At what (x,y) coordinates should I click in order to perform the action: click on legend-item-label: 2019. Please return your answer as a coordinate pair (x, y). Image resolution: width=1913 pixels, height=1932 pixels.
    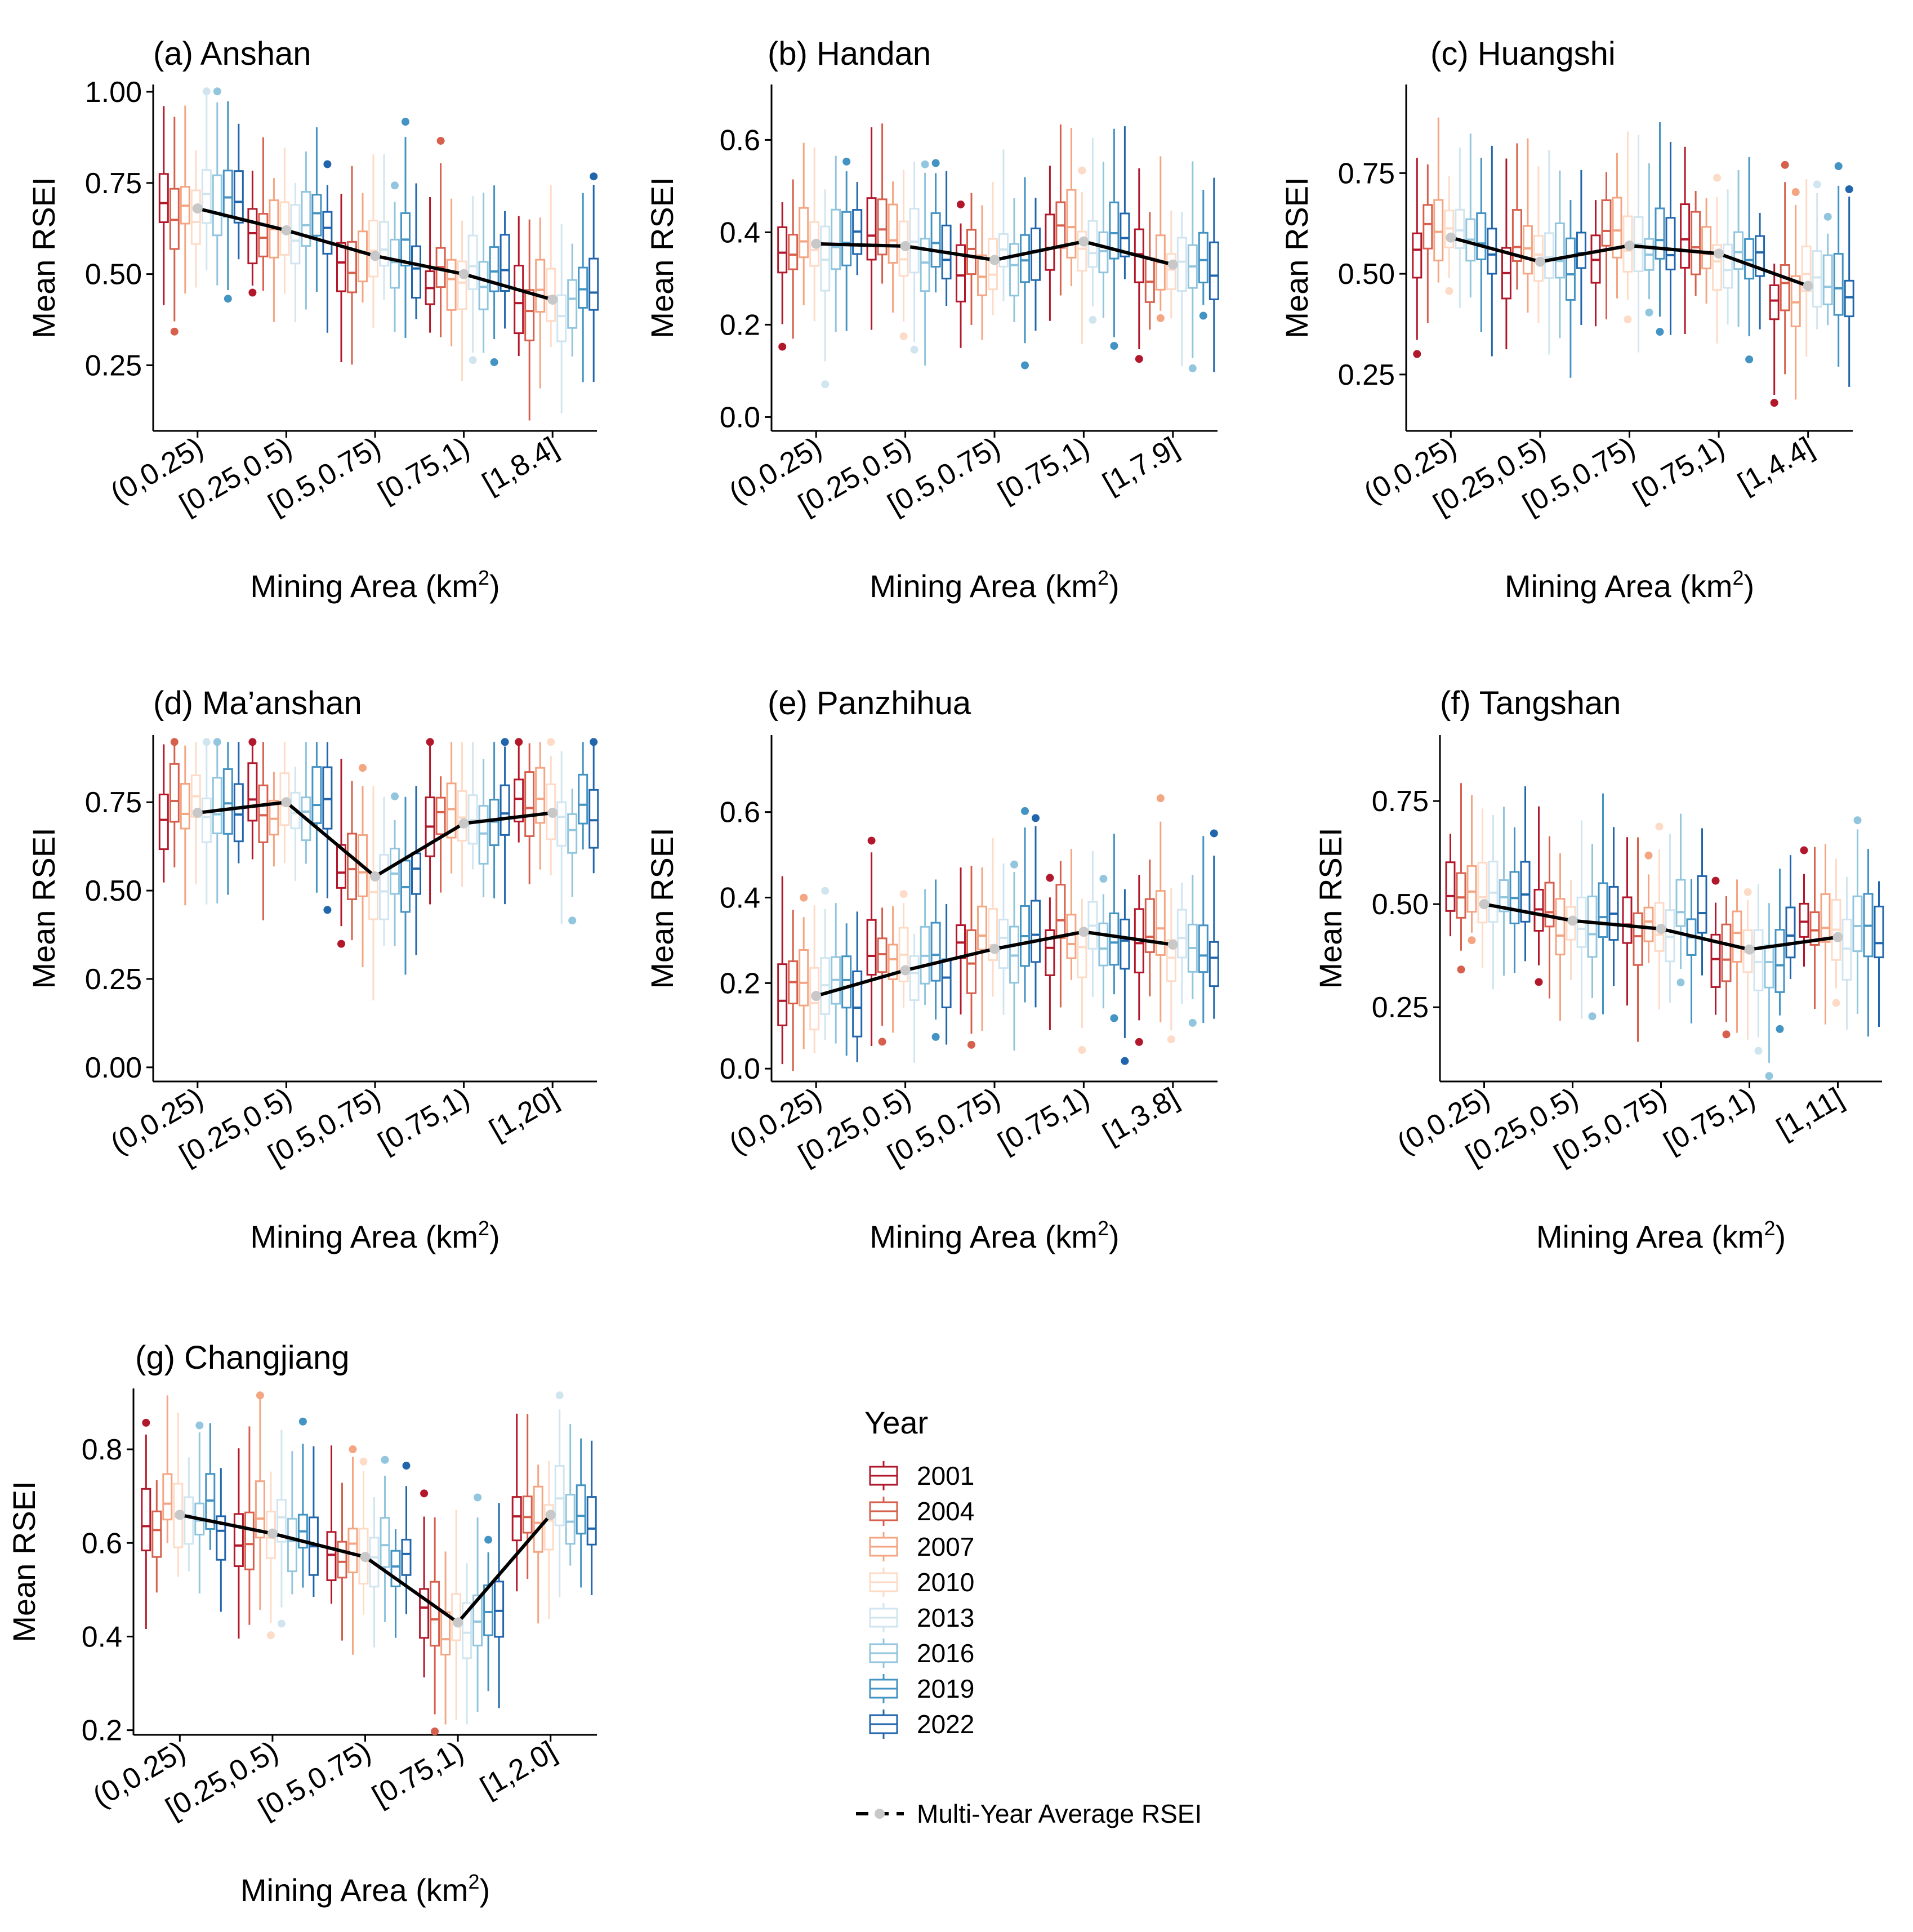
    Looking at the image, I should click on (945, 1688).